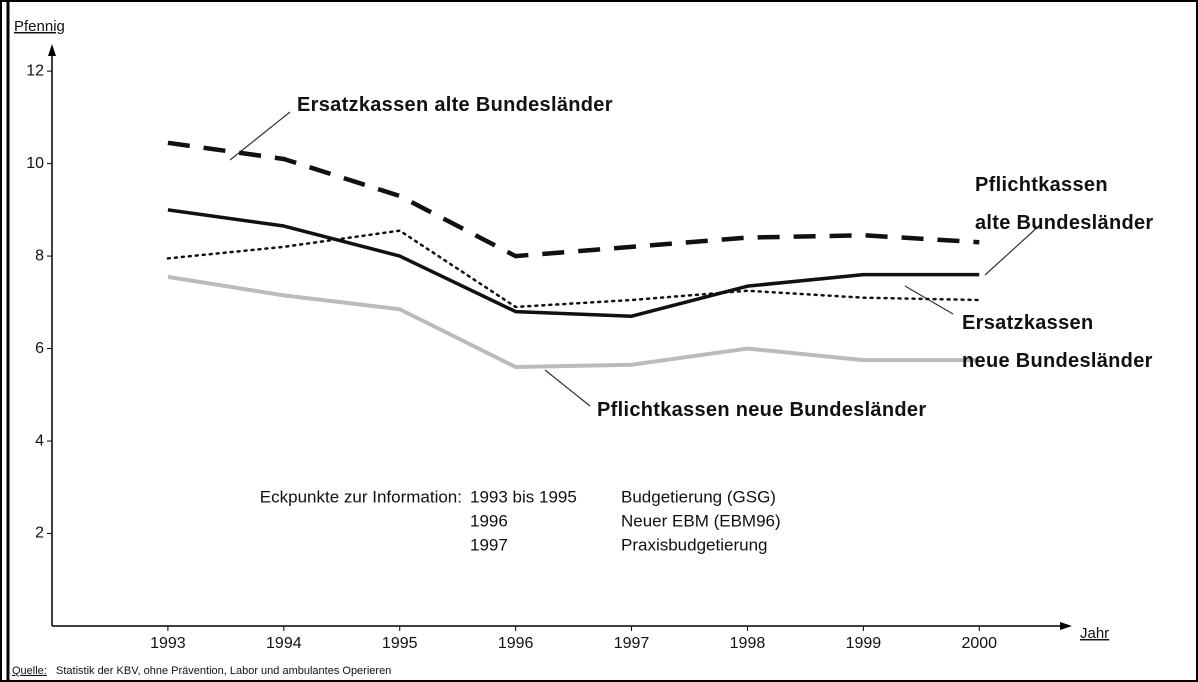 The image size is (1198, 682). Describe the element at coordinates (632, 643) in the screenshot. I see `x-tick-label: 1997` at that location.